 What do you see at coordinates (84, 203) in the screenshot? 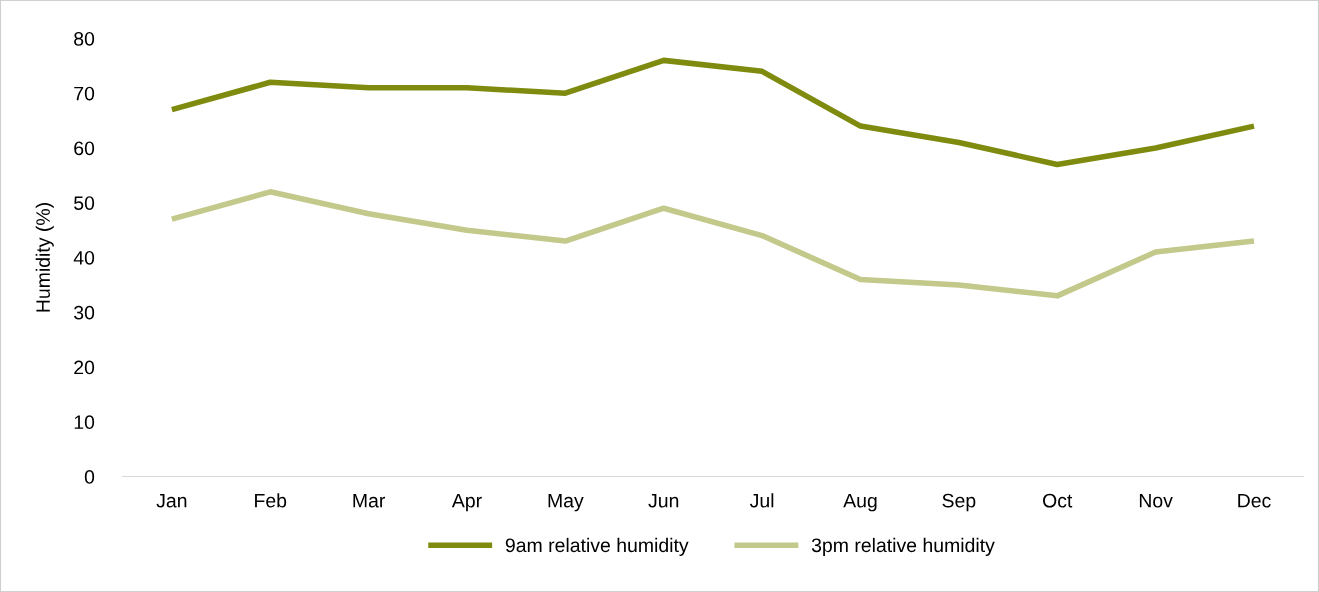
I see `y-tick-label: 50` at bounding box center [84, 203].